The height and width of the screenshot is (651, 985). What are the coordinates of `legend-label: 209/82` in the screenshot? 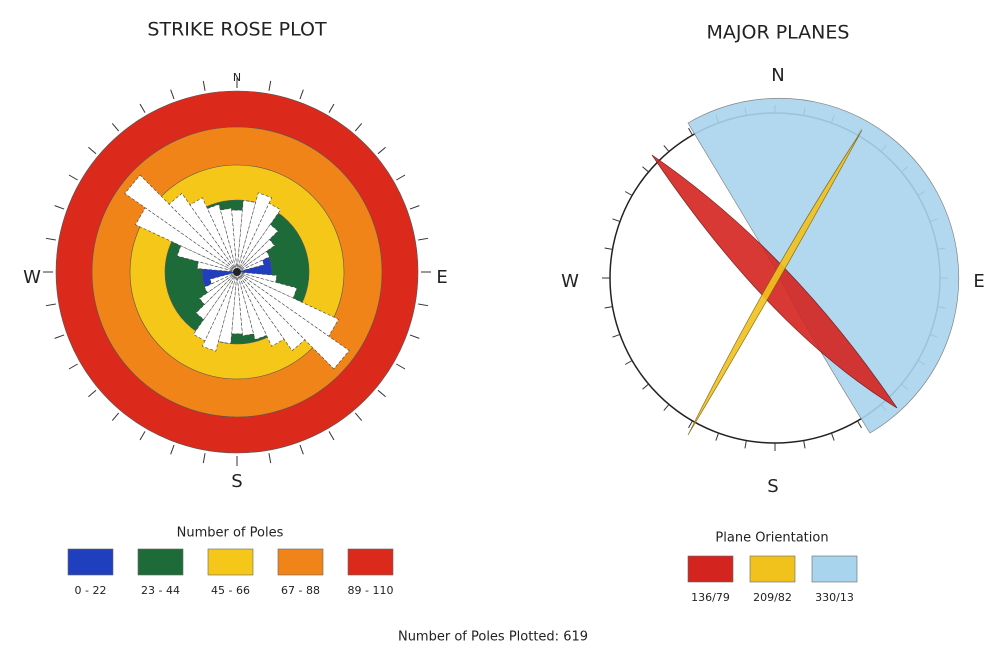 It's located at (772, 597).